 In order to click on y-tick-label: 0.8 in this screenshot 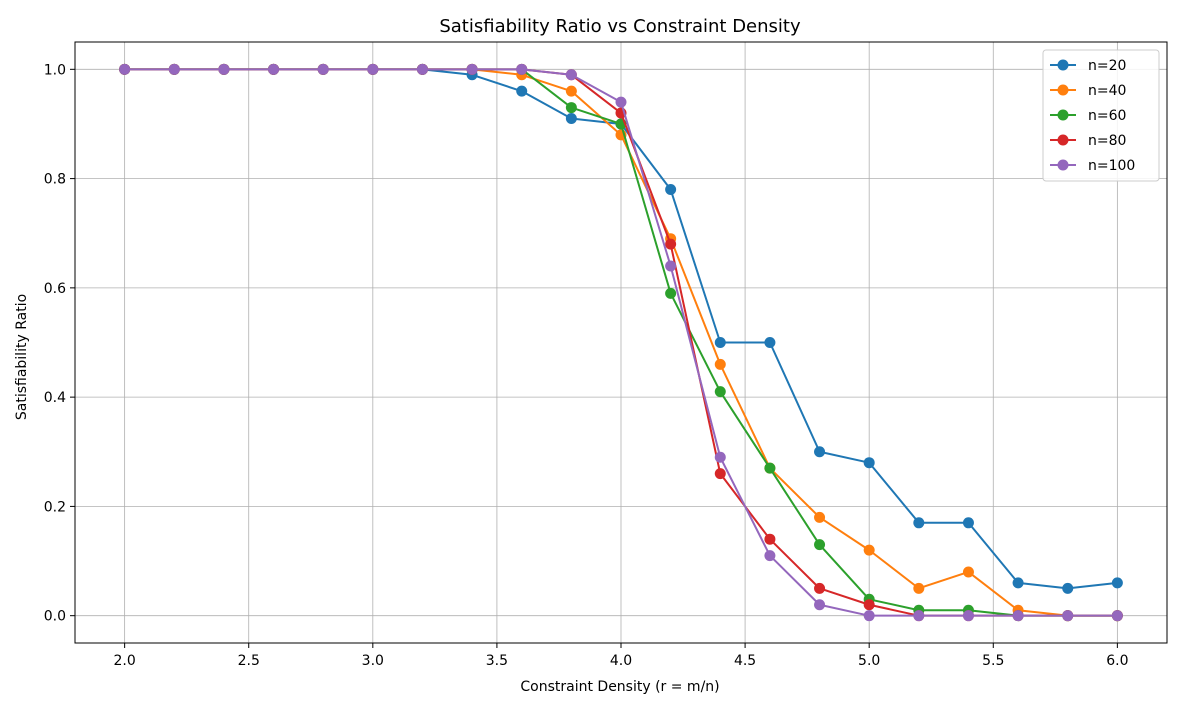, I will do `click(55, 180)`.